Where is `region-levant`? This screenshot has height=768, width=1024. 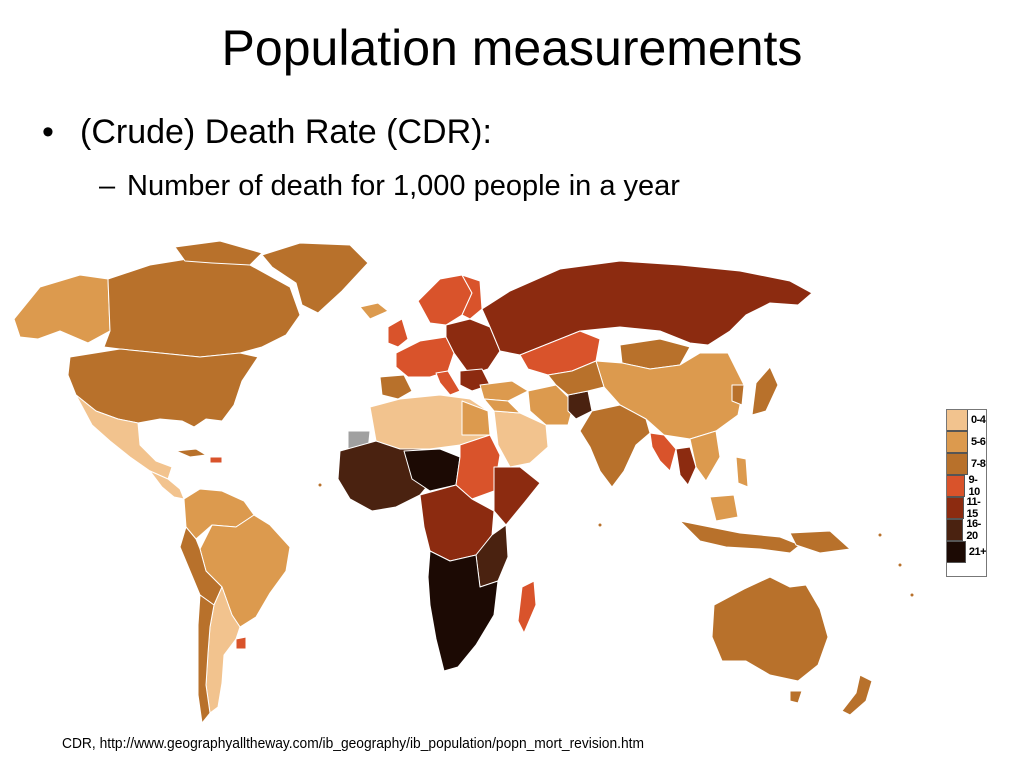
region-levant is located at coordinates (502, 406).